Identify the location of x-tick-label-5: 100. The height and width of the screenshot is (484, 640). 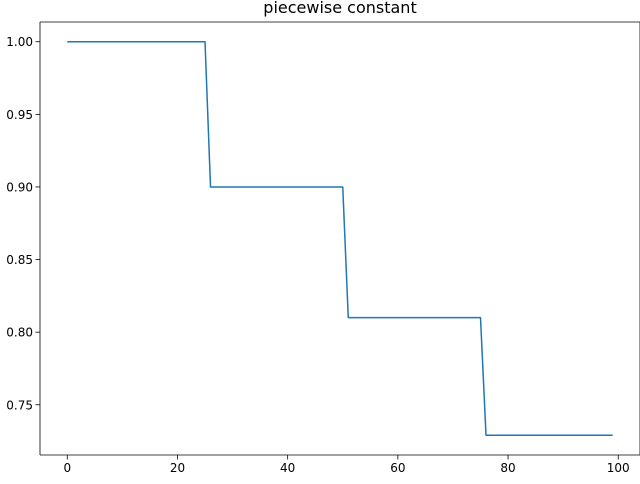
(618, 468).